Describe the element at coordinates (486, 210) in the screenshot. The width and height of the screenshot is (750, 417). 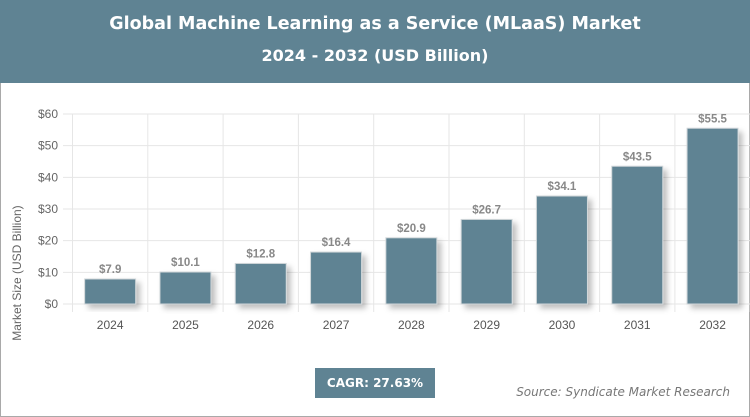
I see `data-label: $26.7` at that location.